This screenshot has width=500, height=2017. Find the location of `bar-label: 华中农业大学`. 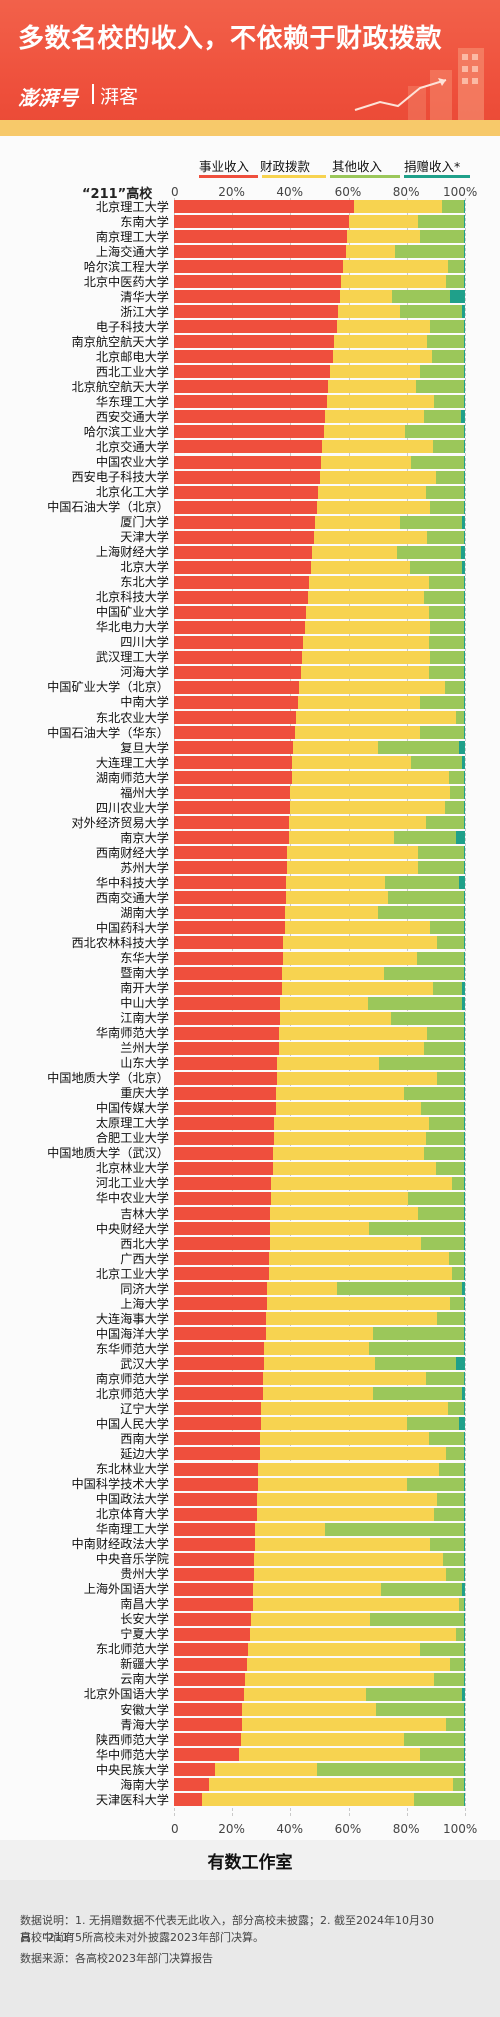

bar-label: 华中农业大学 is located at coordinates (132, 1198).